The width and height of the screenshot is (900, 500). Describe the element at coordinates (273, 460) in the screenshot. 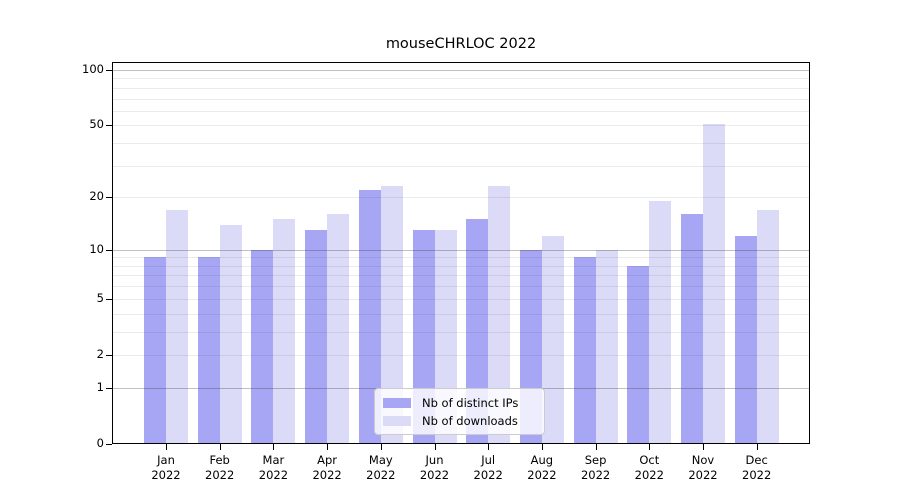

I see `x-label-month: Mar` at that location.